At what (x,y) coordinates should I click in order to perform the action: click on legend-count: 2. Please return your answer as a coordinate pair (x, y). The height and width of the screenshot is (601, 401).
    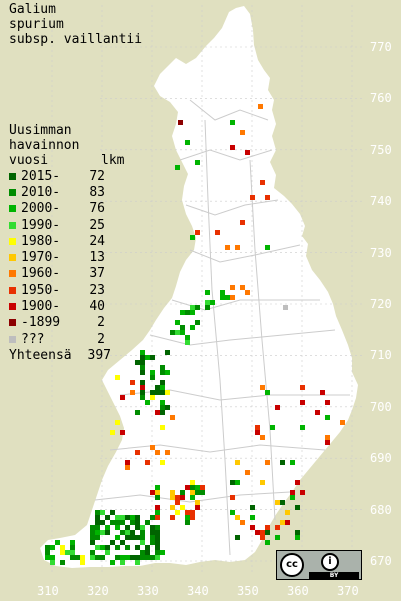
    Looking at the image, I should click on (101, 323).